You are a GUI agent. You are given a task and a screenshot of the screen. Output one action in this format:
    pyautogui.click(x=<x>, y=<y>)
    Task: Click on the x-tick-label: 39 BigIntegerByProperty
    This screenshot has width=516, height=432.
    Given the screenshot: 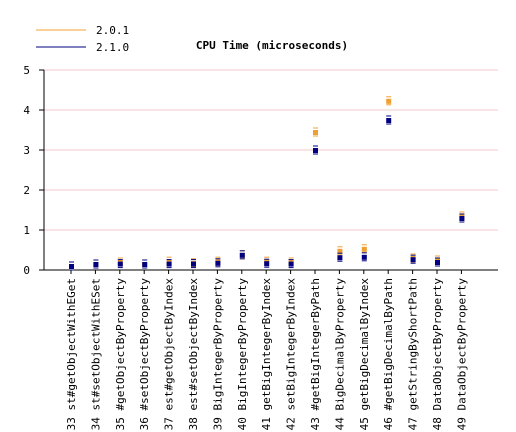 What is the action you would take?
    pyautogui.click(x=217, y=354)
    